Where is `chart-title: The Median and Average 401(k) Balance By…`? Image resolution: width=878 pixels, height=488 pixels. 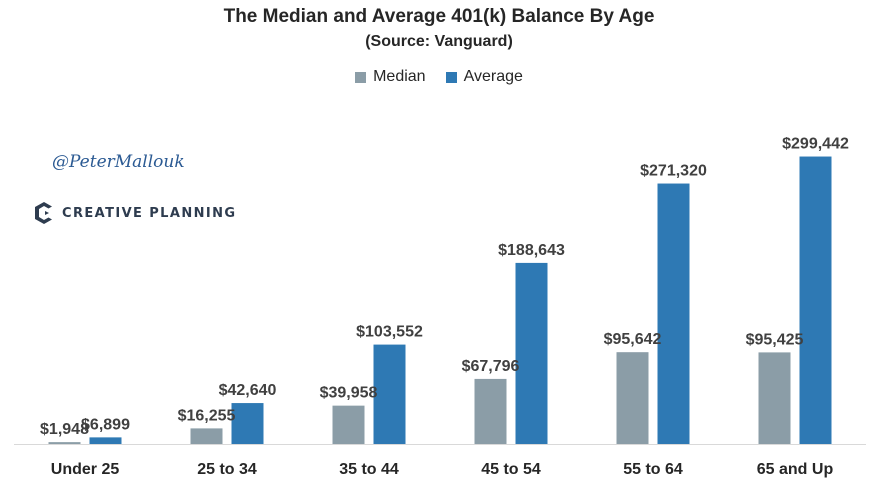 chart-title: The Median and Average 401(k) Balance By… is located at coordinates (439, 16).